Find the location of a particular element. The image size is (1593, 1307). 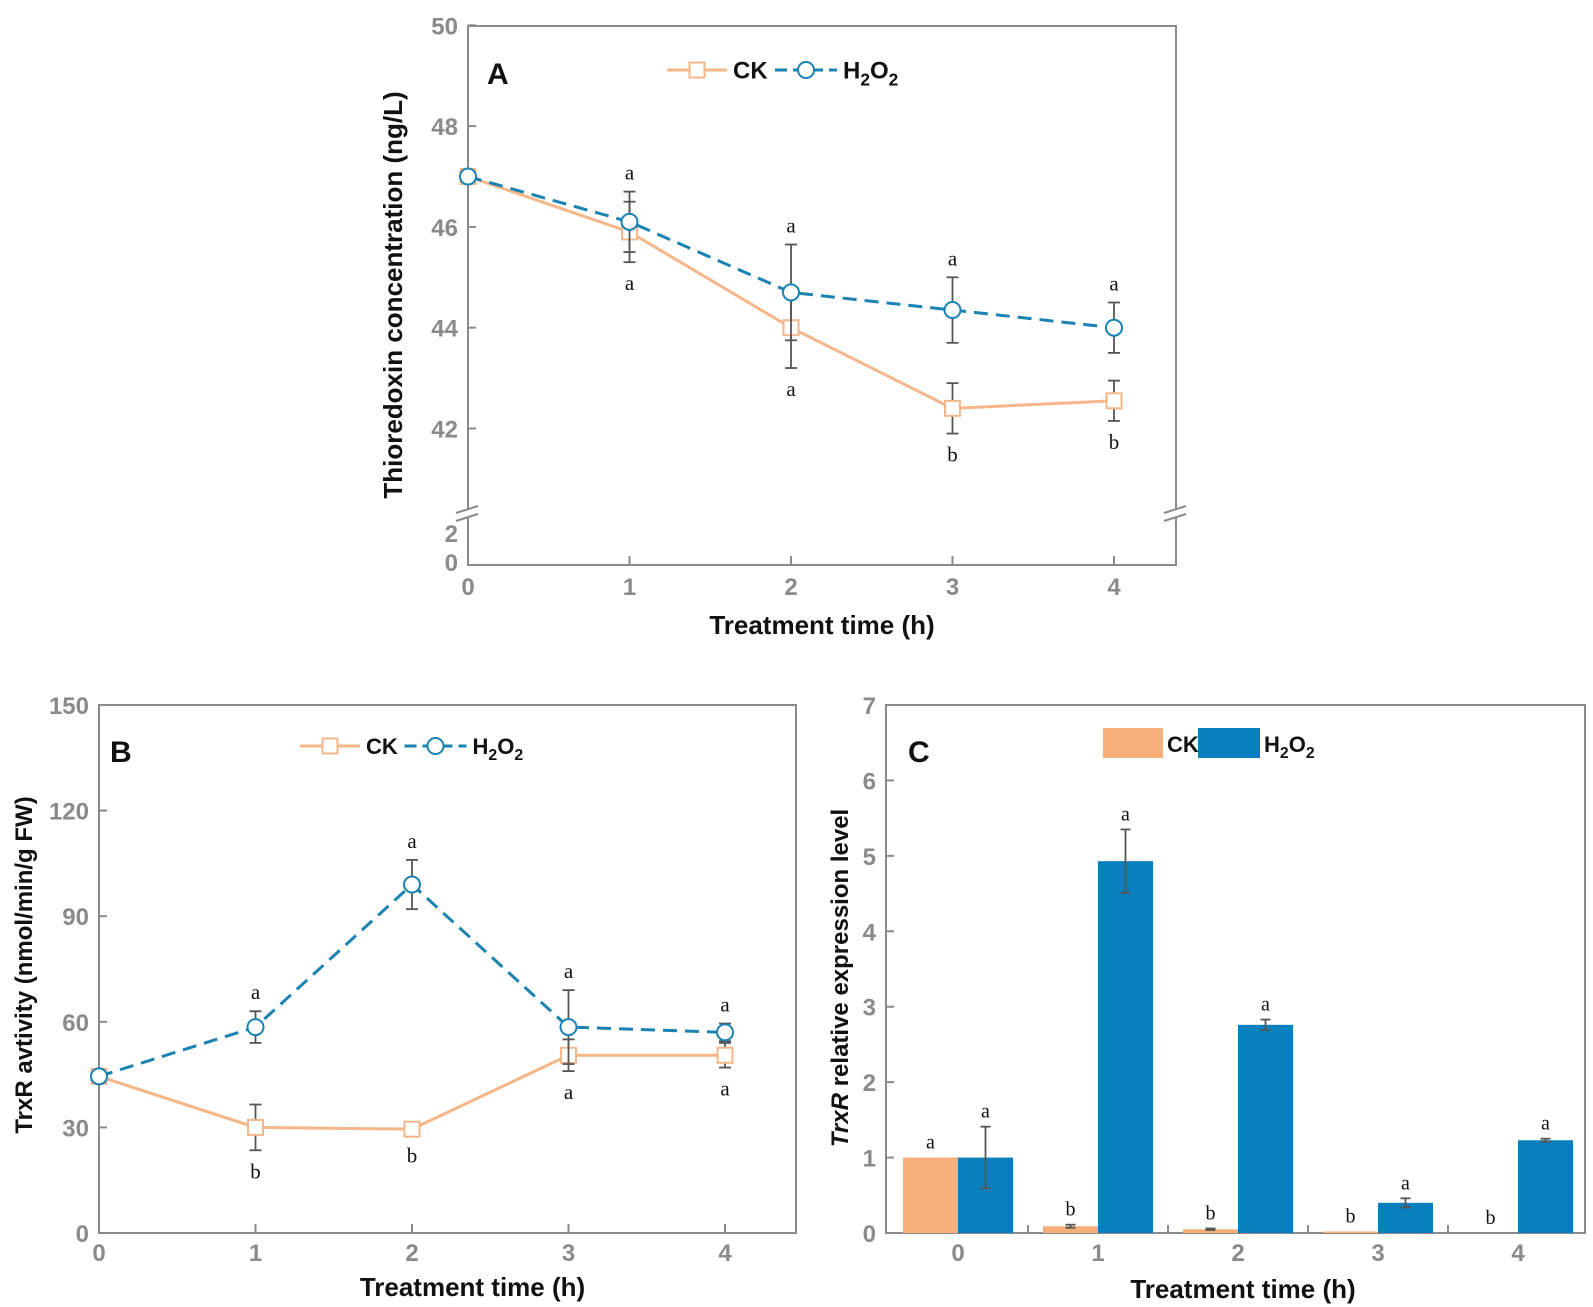

x-tick-label: 2 is located at coordinates (790, 587).